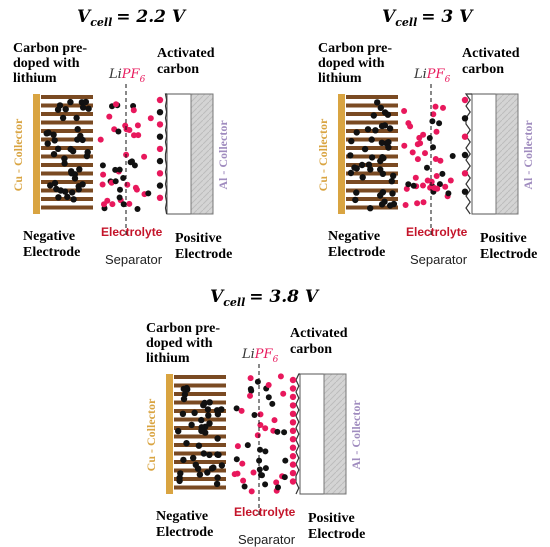 The width and height of the screenshot is (550, 547). I want to click on negative-title-line: lithium, so click(35, 78).